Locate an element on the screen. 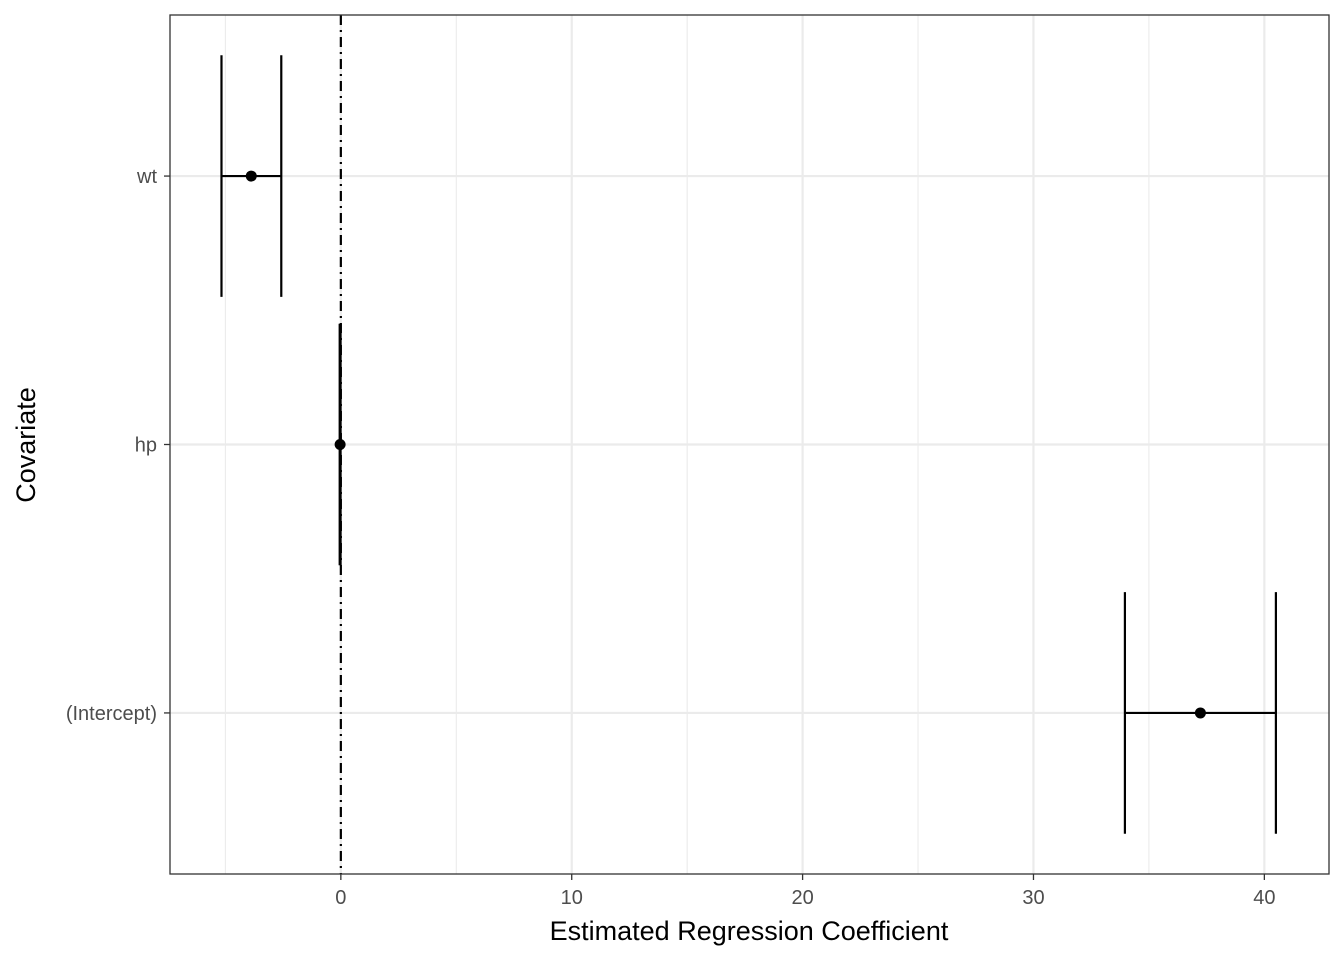 Image resolution: width=1344 pixels, height=960 pixels. x-tick-label: 10 is located at coordinates (572, 898).